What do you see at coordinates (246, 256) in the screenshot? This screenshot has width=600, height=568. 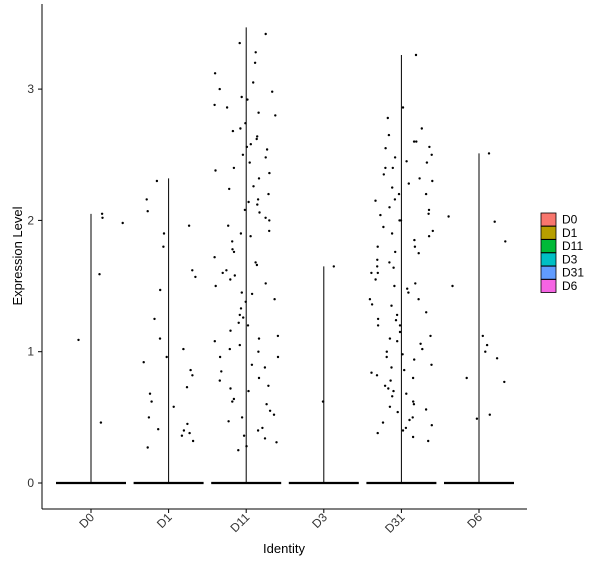 I see `violin-d11` at bounding box center [246, 256].